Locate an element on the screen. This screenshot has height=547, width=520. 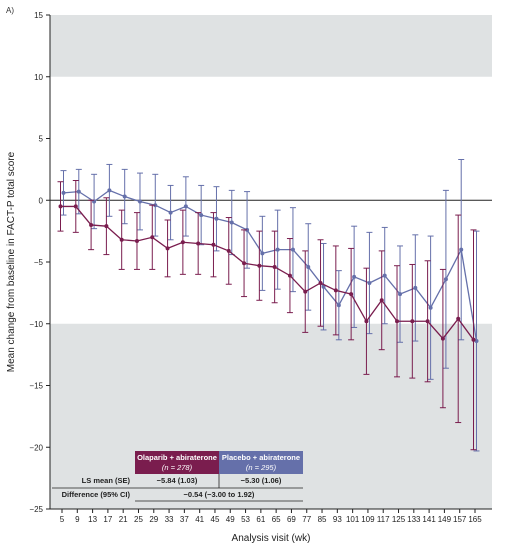
placebo-header-cell is located at coordinates (261, 462).